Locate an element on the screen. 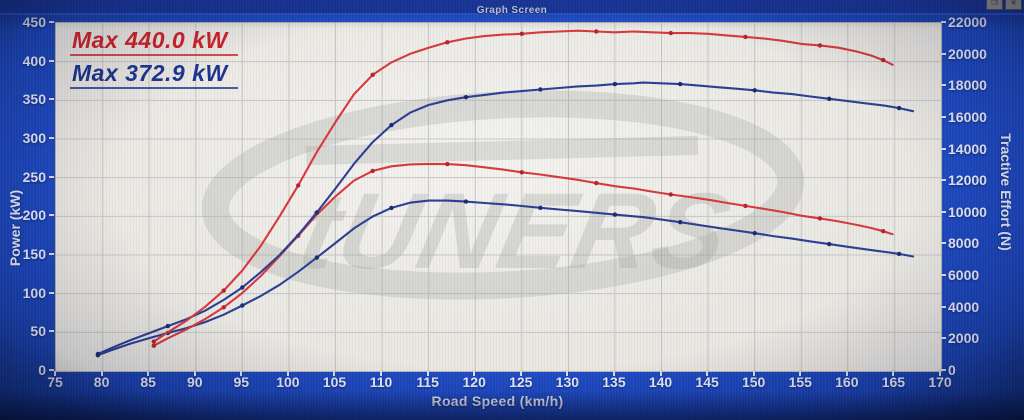  x-tick-label: 130 is located at coordinates (567, 382).